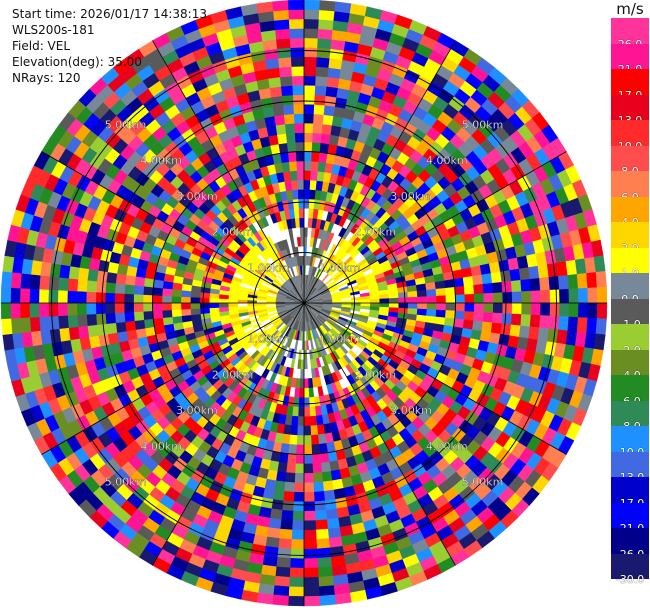  Describe the element at coordinates (630, 59) in the screenshot. I see `colorbar-swatch: 21.0` at that location.